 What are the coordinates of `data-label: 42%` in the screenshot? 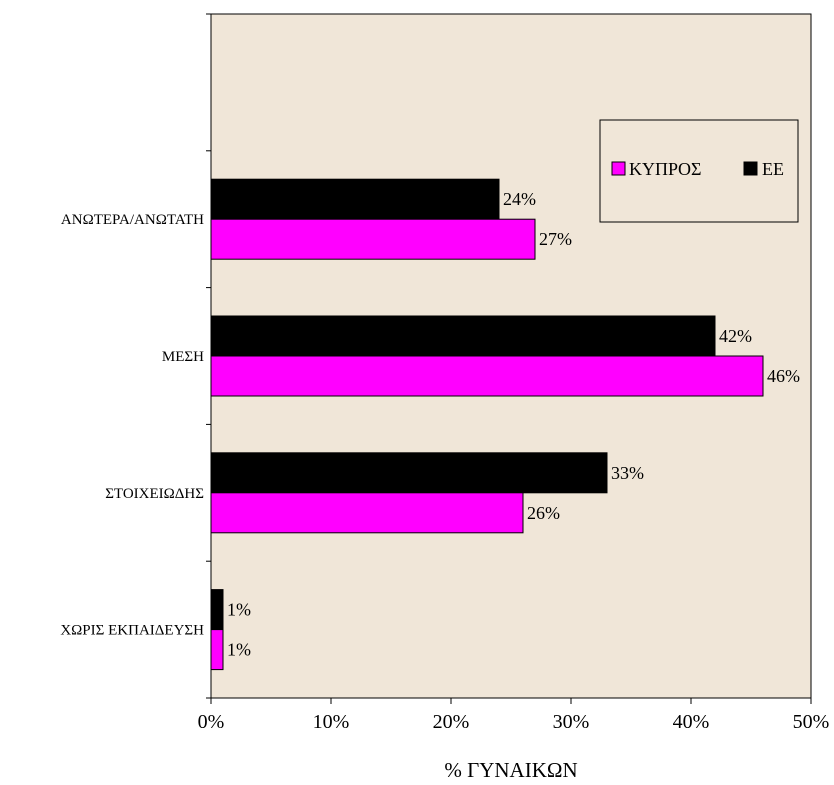 It's located at (735, 336).